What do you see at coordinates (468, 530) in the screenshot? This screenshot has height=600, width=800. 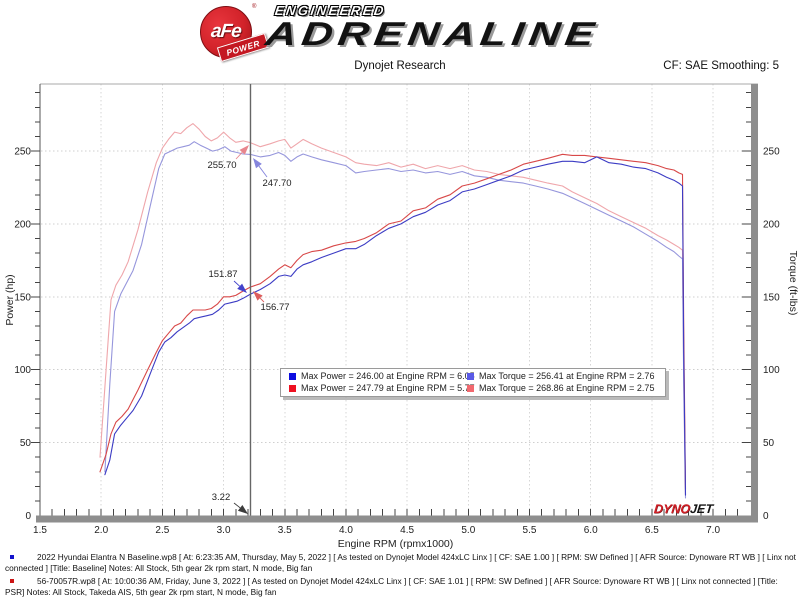 I see `svg-text: 5.0` at bounding box center [468, 530].